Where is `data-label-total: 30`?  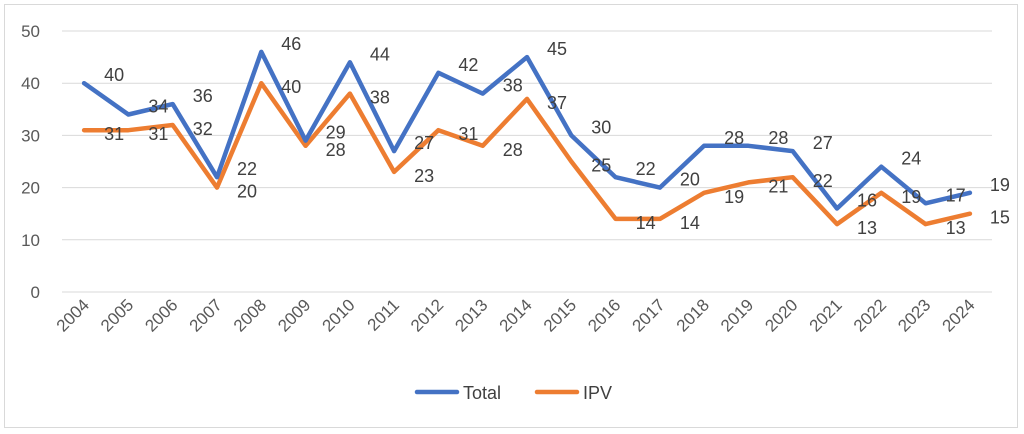
data-label-total: 30 is located at coordinates (601, 127).